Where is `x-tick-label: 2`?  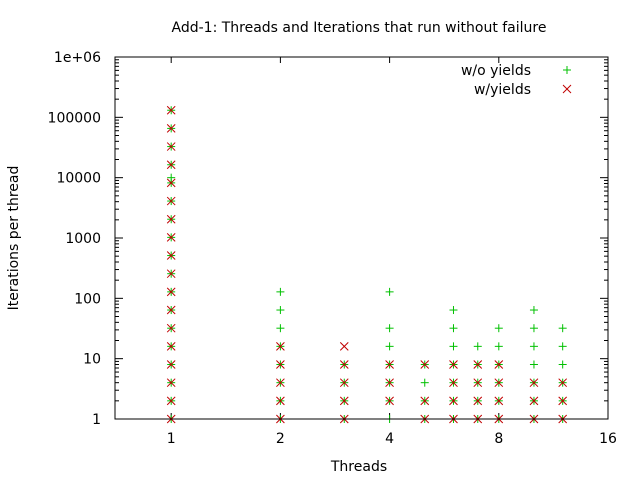
x-tick-label: 2 is located at coordinates (280, 439).